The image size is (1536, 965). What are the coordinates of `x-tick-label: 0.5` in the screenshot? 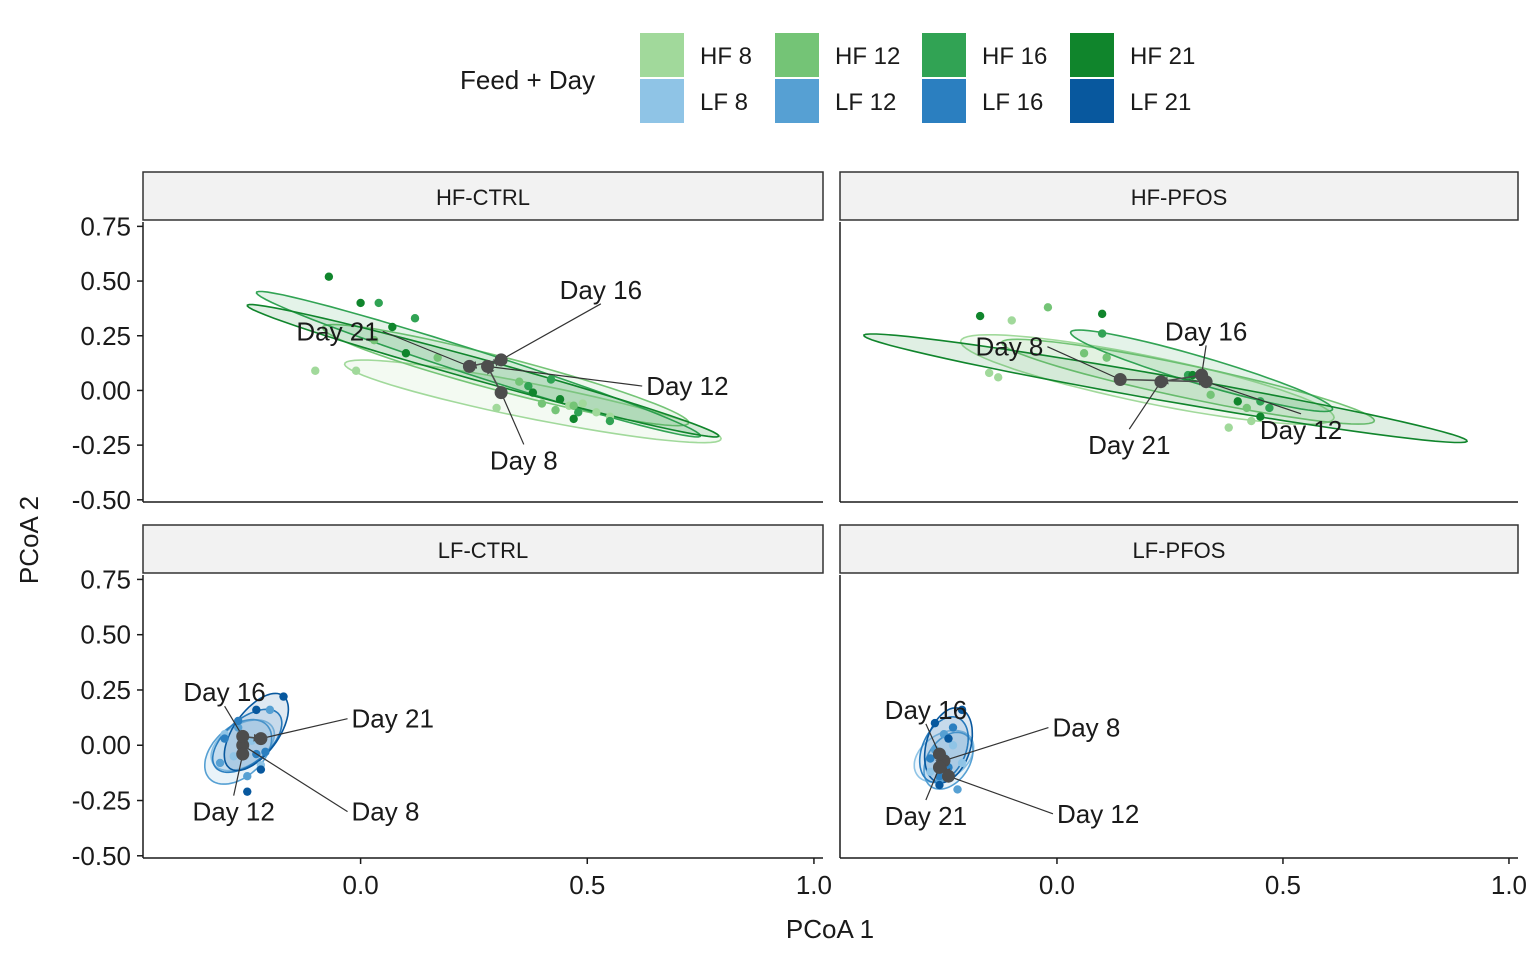 It's located at (1283, 885).